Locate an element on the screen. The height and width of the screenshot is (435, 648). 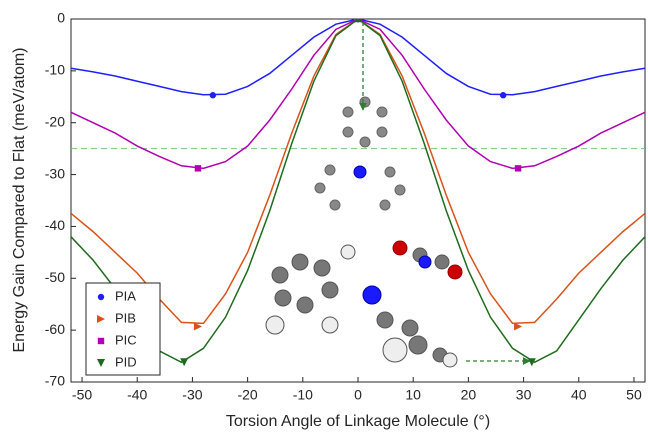
y-tick-label: -70 is located at coordinates (55, 381).